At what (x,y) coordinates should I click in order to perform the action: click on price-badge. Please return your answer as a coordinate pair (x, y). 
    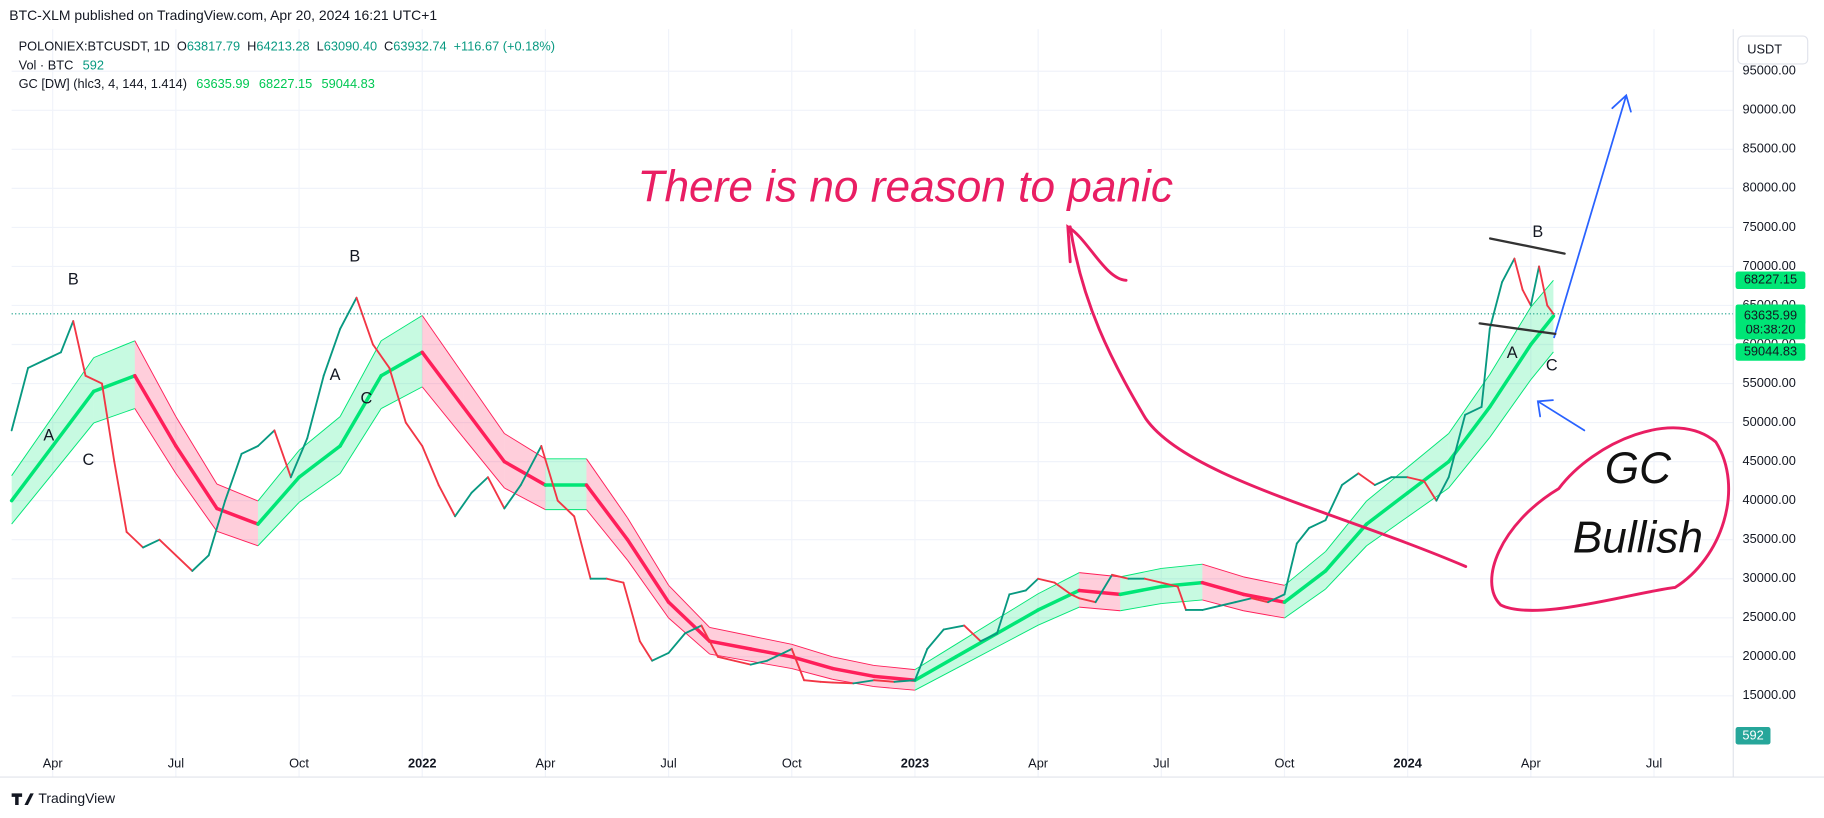
    Looking at the image, I should click on (1770, 316).